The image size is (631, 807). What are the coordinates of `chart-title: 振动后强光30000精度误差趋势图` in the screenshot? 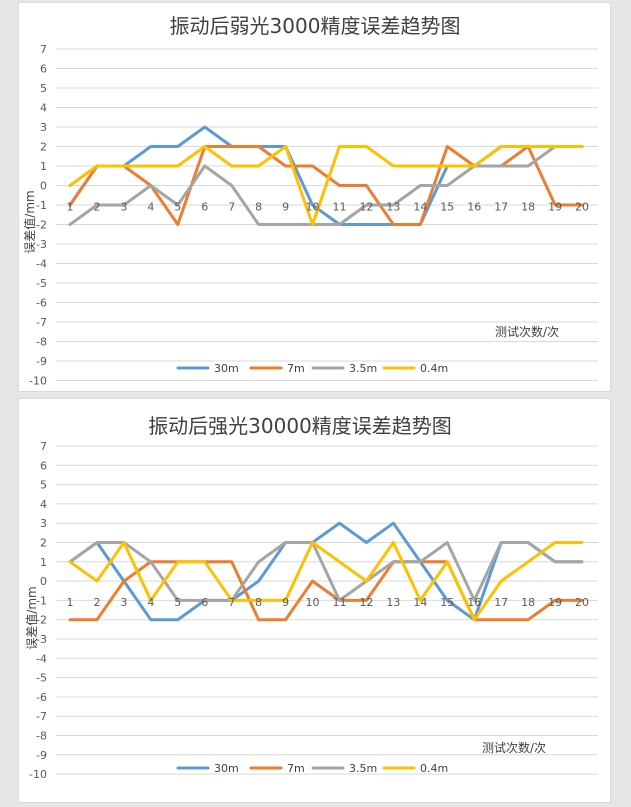 It's located at (300, 426).